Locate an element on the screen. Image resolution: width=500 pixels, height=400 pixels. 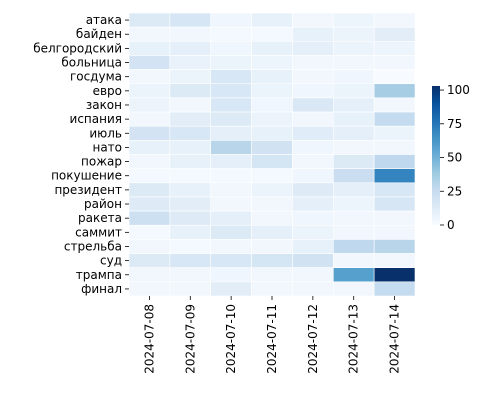
y-tick-label: саммит is located at coordinates (98, 232).